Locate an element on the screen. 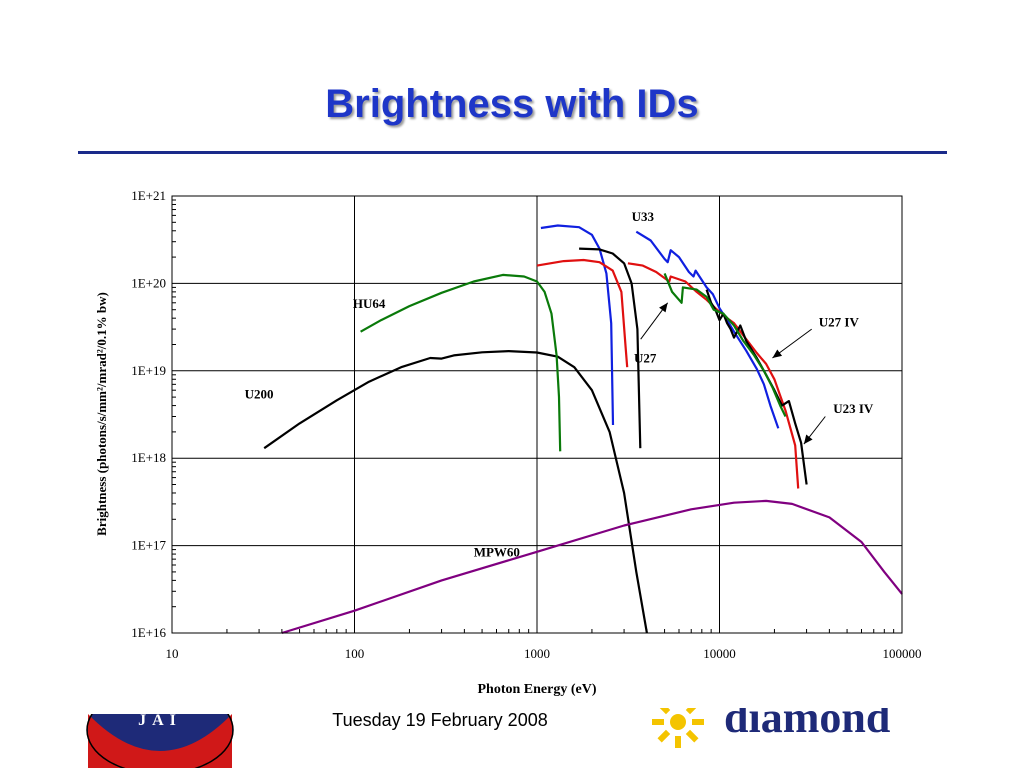 The image size is (1024, 773). y-tick-label: 1E+16 is located at coordinates (148, 632).